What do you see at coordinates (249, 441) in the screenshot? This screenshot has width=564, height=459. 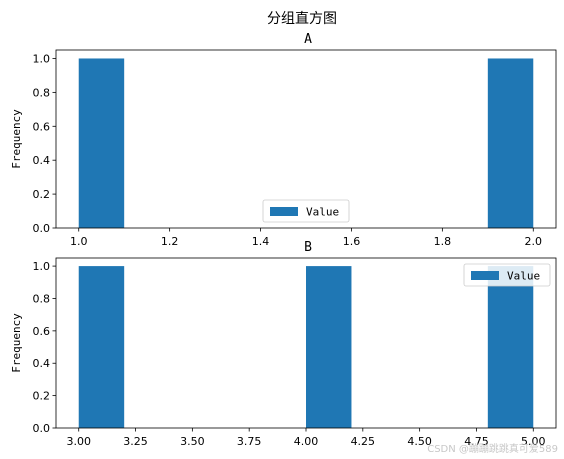 I see `x-tick-label: 3.75` at bounding box center [249, 441].